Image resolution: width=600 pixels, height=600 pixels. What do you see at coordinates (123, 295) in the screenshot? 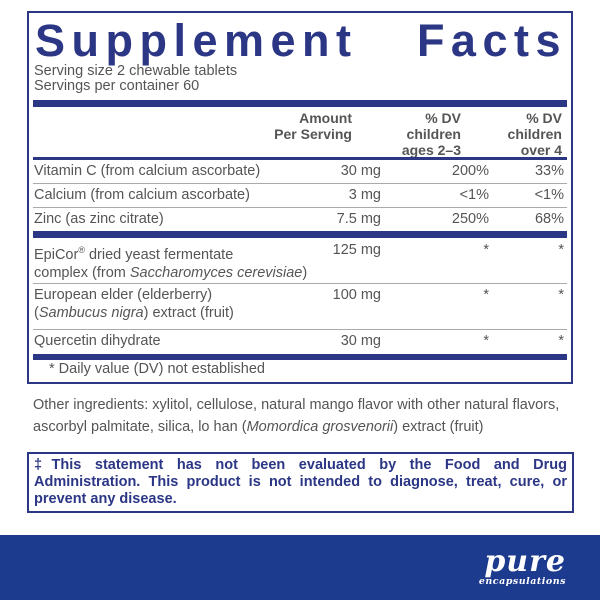
I see `name-part: European elder (elderberry)` at bounding box center [123, 295].